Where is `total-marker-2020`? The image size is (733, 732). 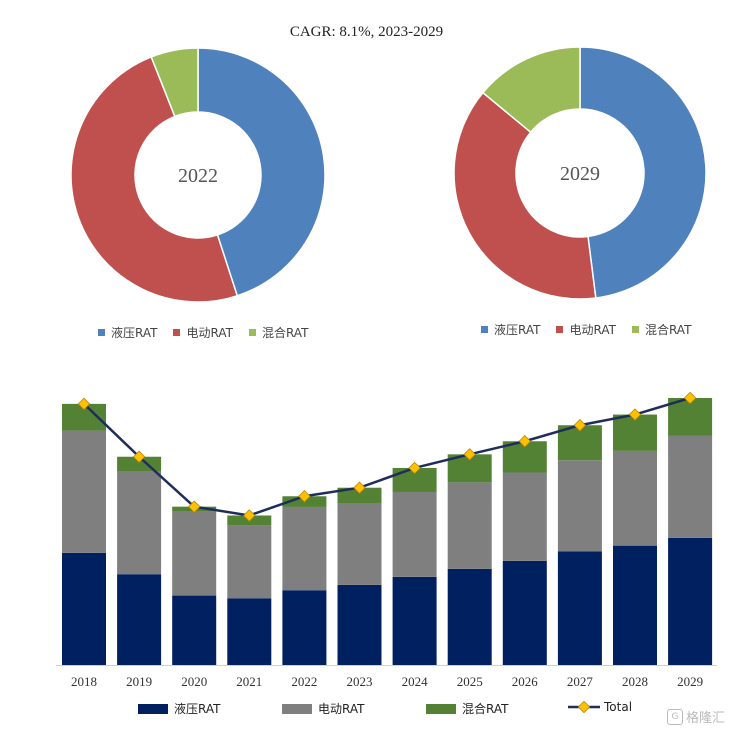 total-marker-2020 is located at coordinates (194, 506).